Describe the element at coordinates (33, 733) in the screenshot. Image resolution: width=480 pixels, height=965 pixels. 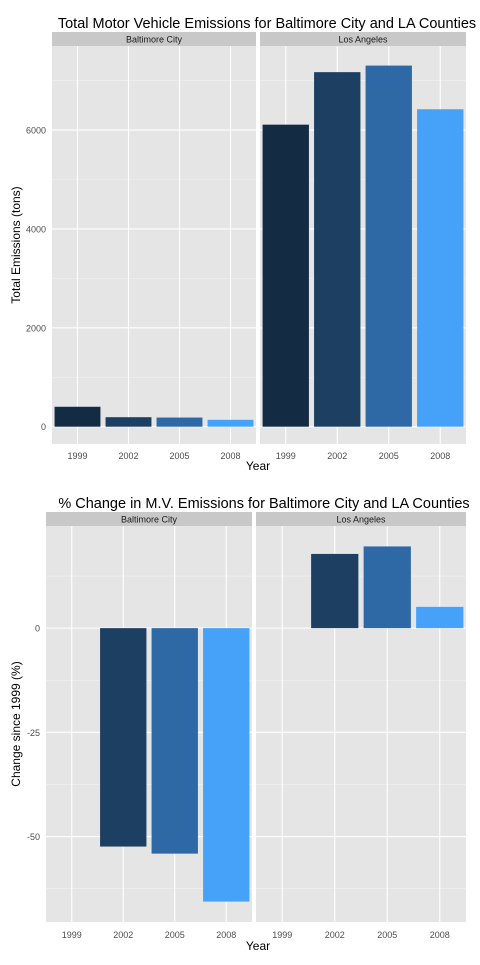
I see `y-tick-label: -25` at that location.